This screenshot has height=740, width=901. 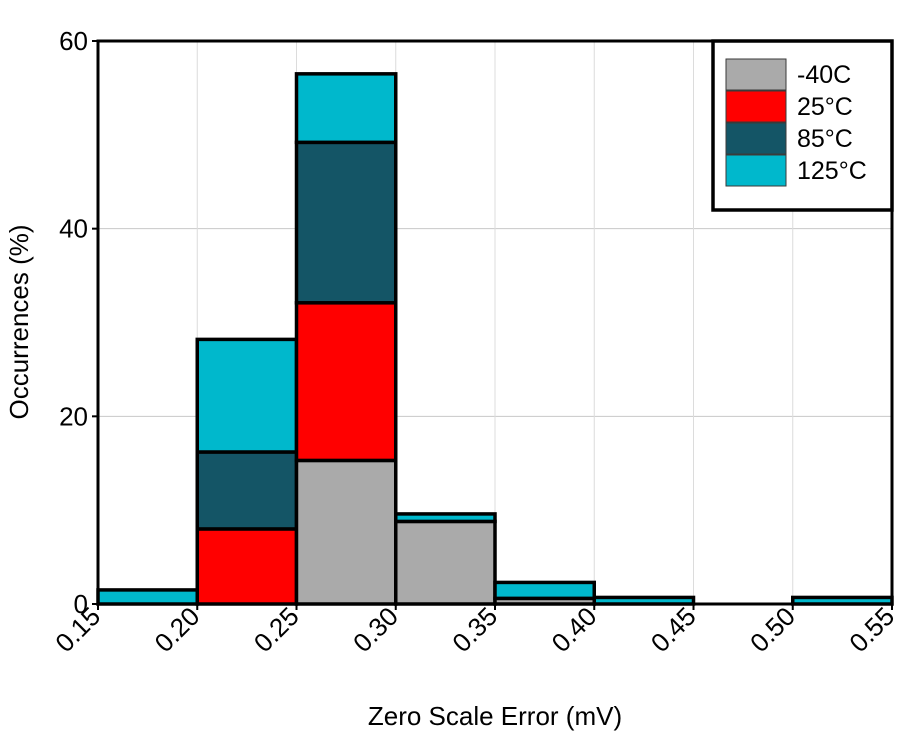 I want to click on bar-bin4-series3, so click(x=544, y=590).